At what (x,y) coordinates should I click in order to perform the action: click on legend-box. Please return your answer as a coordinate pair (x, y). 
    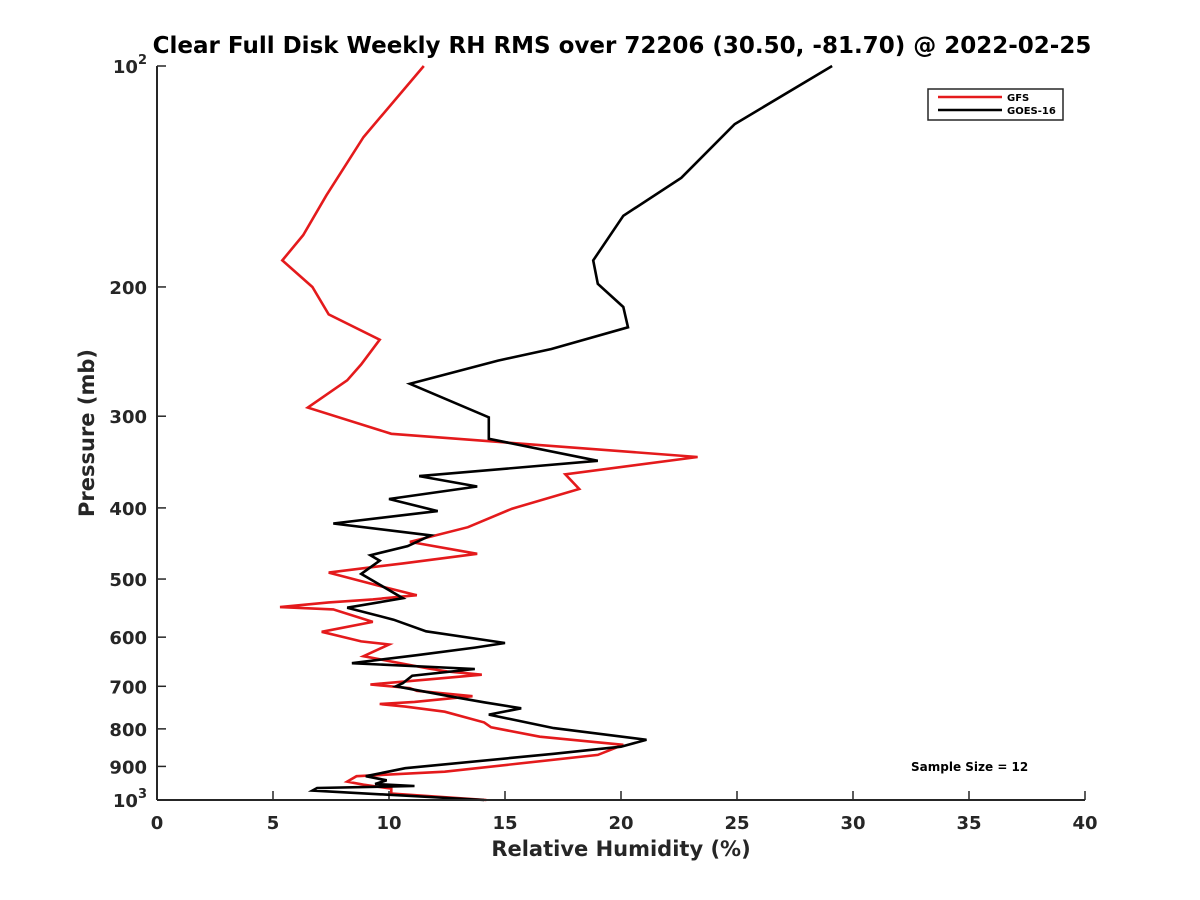
    Looking at the image, I should click on (995, 104).